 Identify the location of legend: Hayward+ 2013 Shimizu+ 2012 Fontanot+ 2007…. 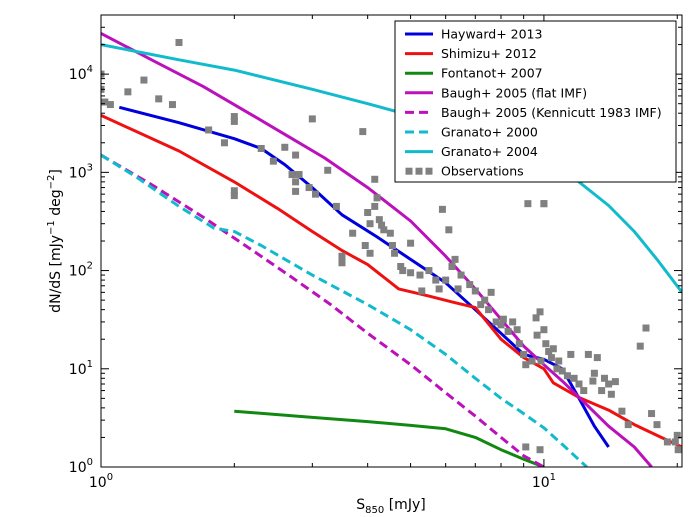
(535, 101).